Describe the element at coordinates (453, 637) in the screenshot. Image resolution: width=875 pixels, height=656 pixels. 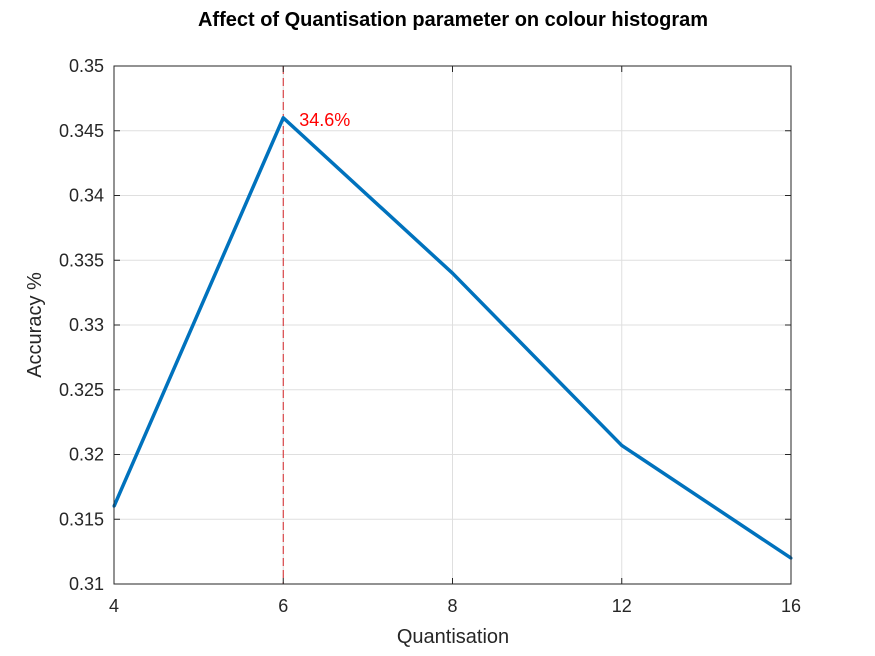
I see `x-axis-label: Quantisation` at that location.